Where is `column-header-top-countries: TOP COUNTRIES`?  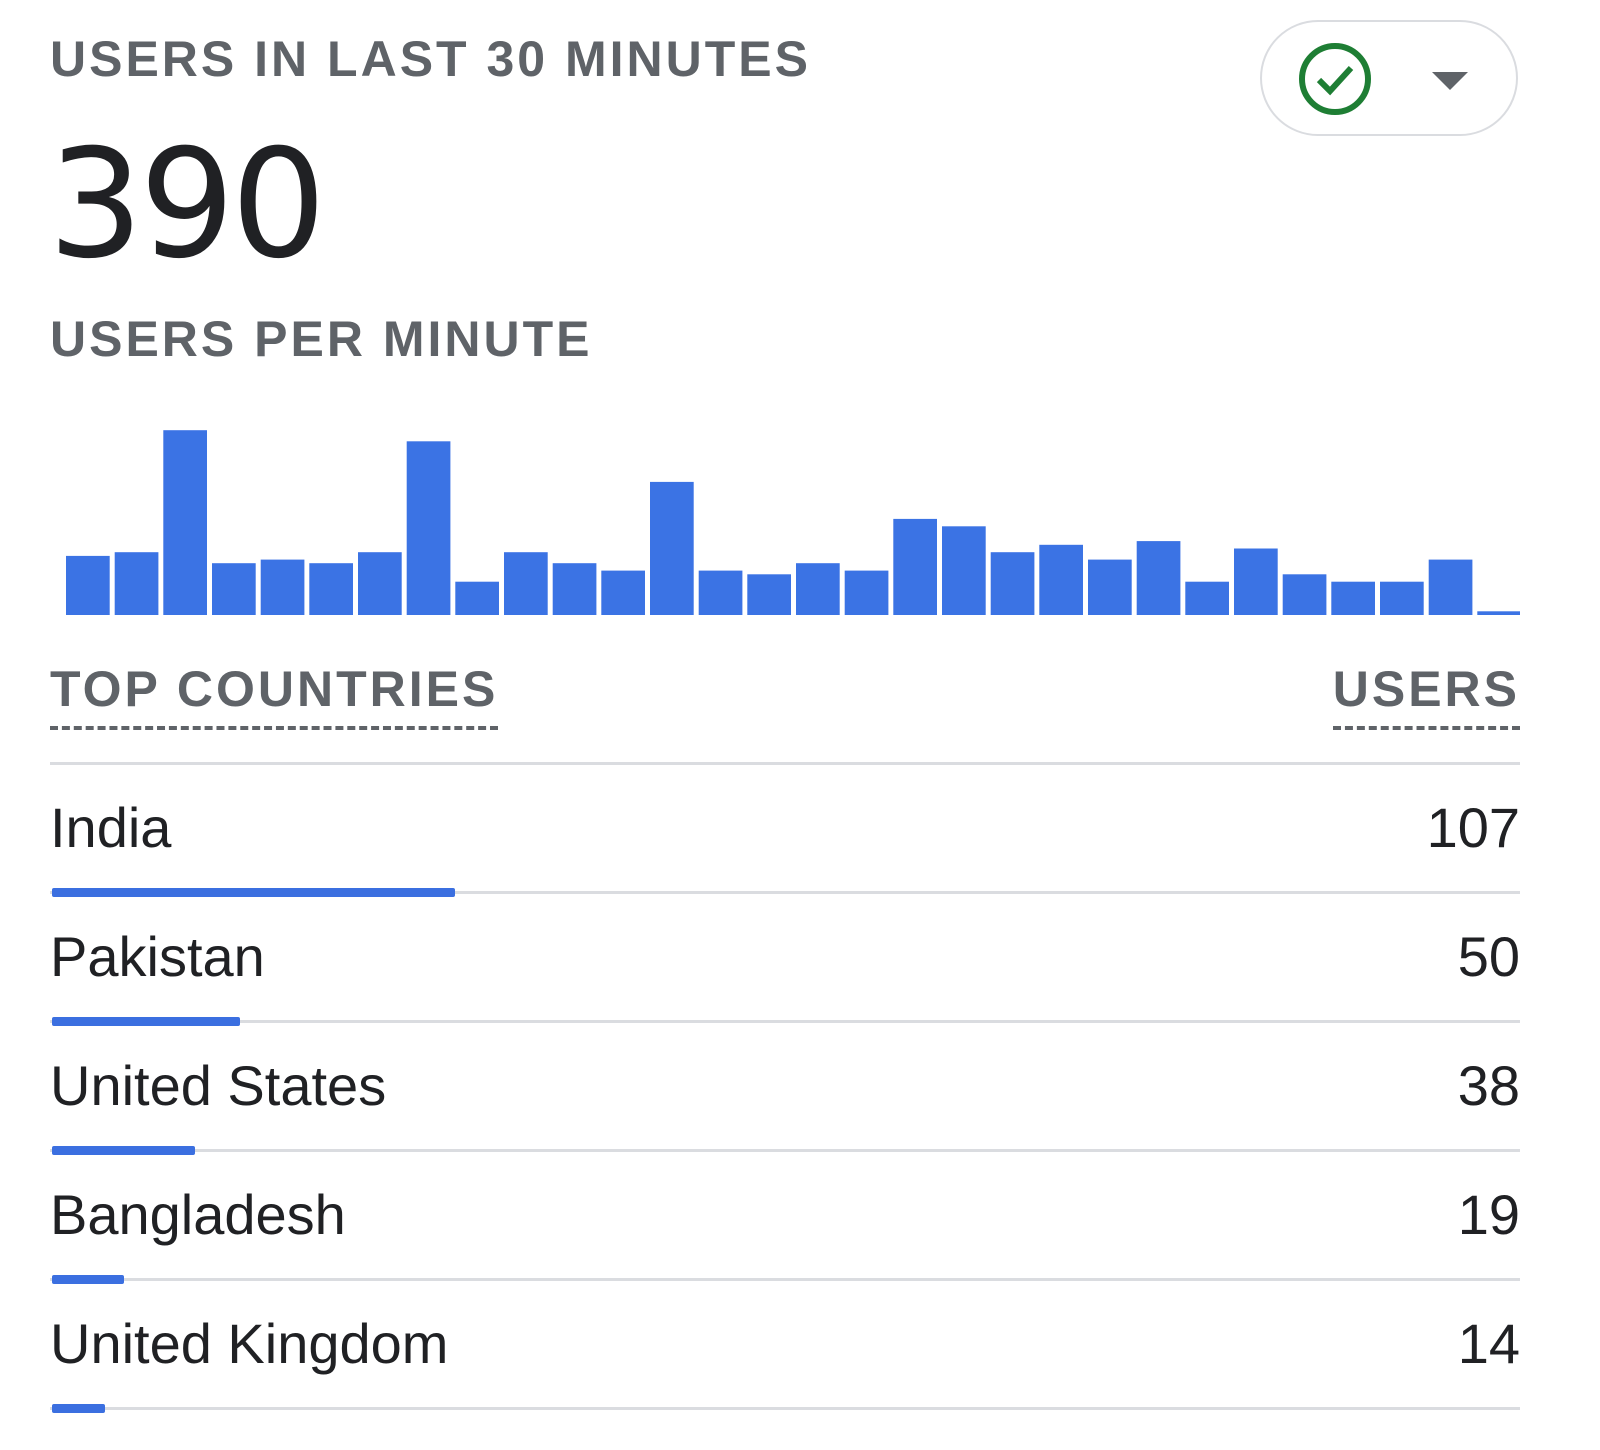 column-header-top-countries: TOP COUNTRIES is located at coordinates (274, 695).